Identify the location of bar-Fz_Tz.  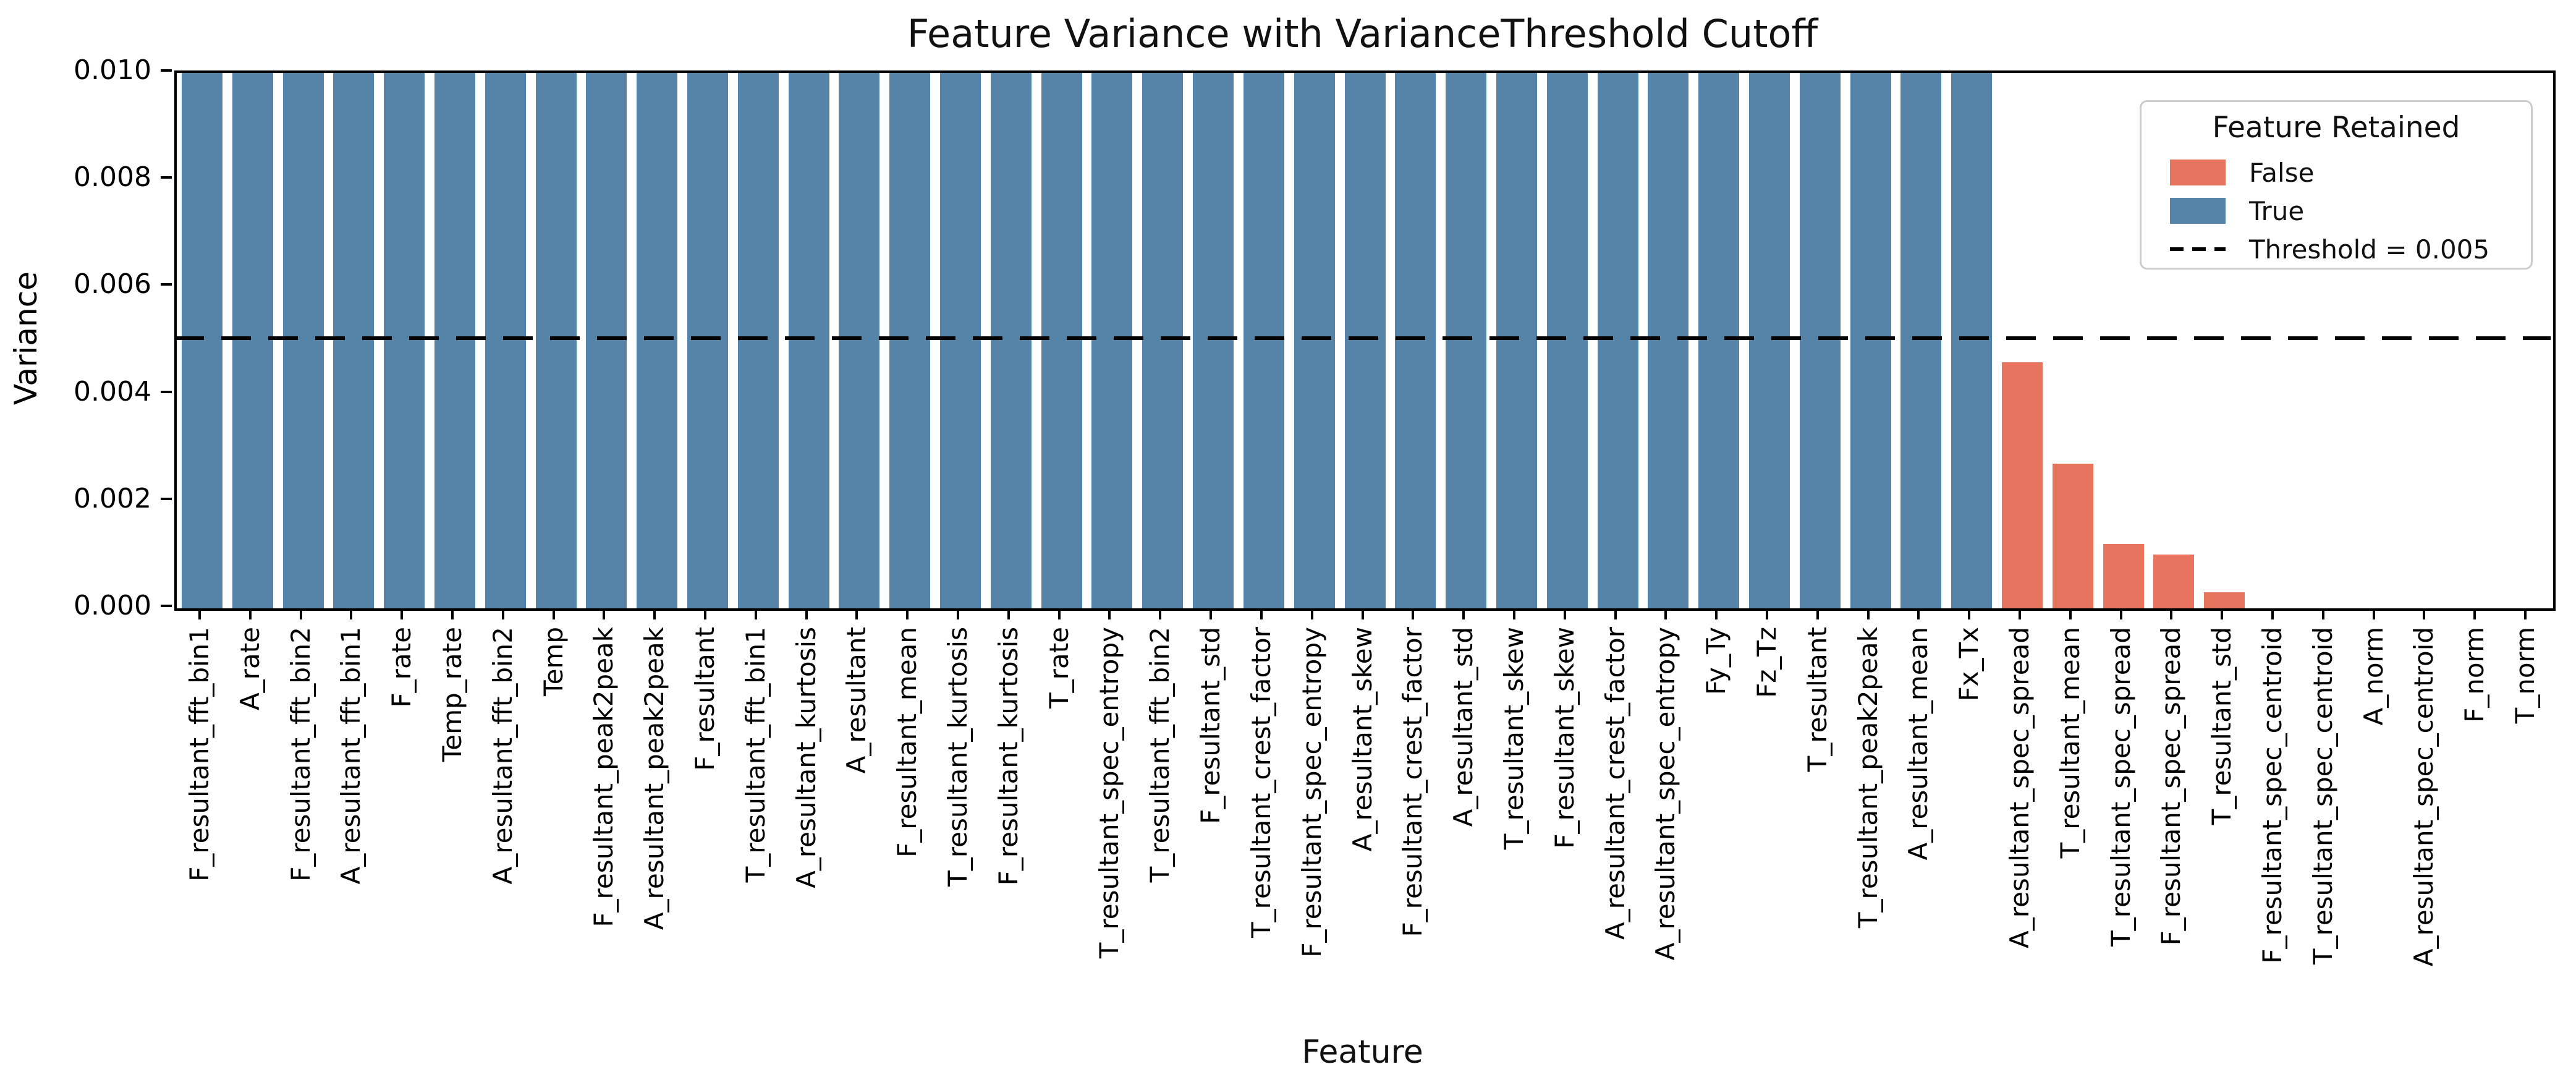
(1769, 340).